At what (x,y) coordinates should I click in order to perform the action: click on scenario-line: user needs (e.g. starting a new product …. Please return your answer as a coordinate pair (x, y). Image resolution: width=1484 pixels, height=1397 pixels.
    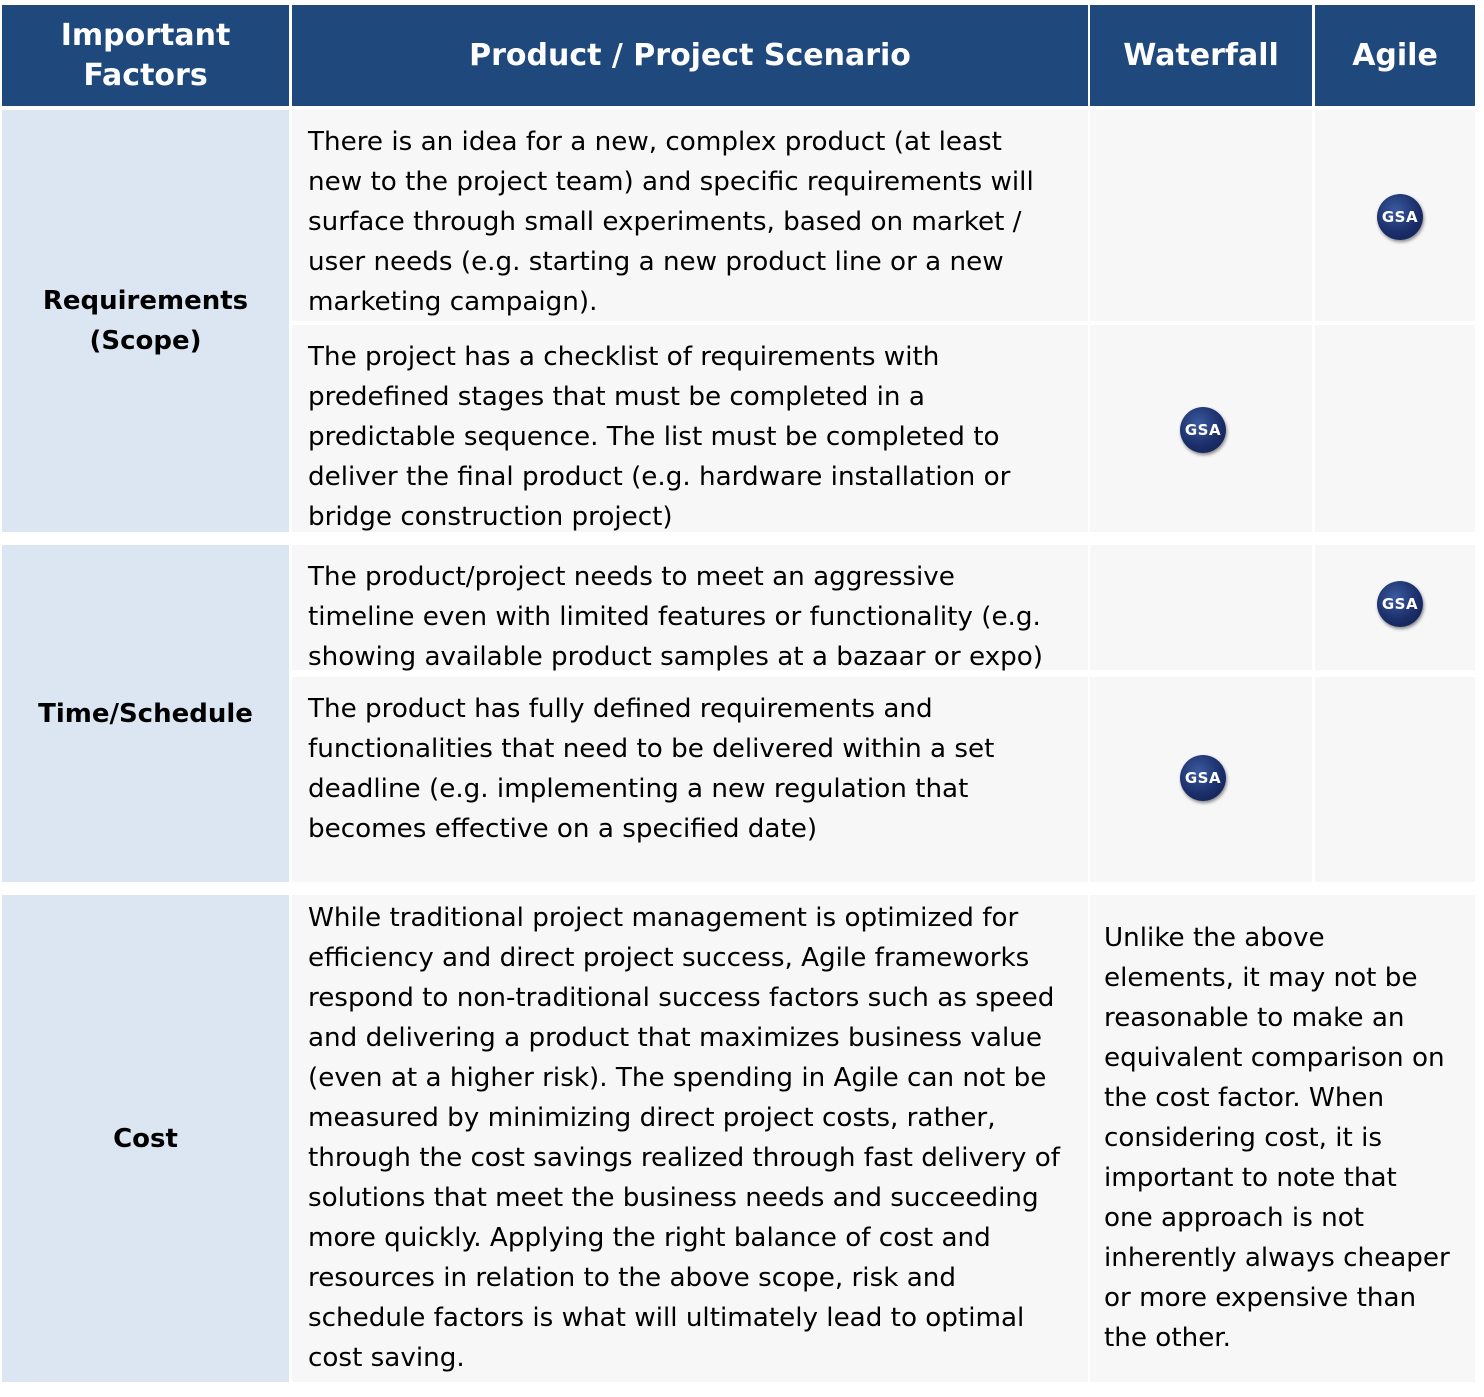
    Looking at the image, I should click on (656, 262).